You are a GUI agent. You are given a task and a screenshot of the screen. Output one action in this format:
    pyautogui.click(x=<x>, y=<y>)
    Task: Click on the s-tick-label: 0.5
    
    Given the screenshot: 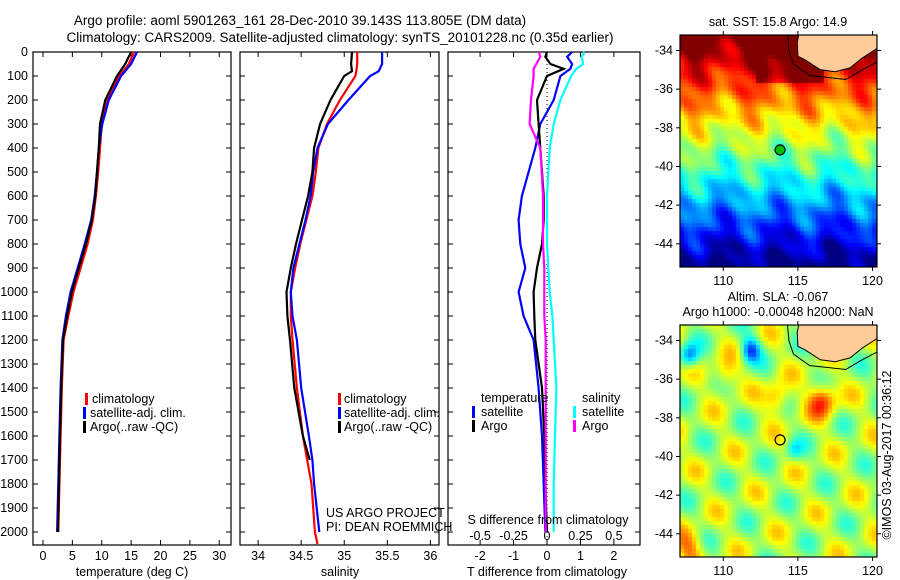 What is the action you would take?
    pyautogui.click(x=613, y=536)
    